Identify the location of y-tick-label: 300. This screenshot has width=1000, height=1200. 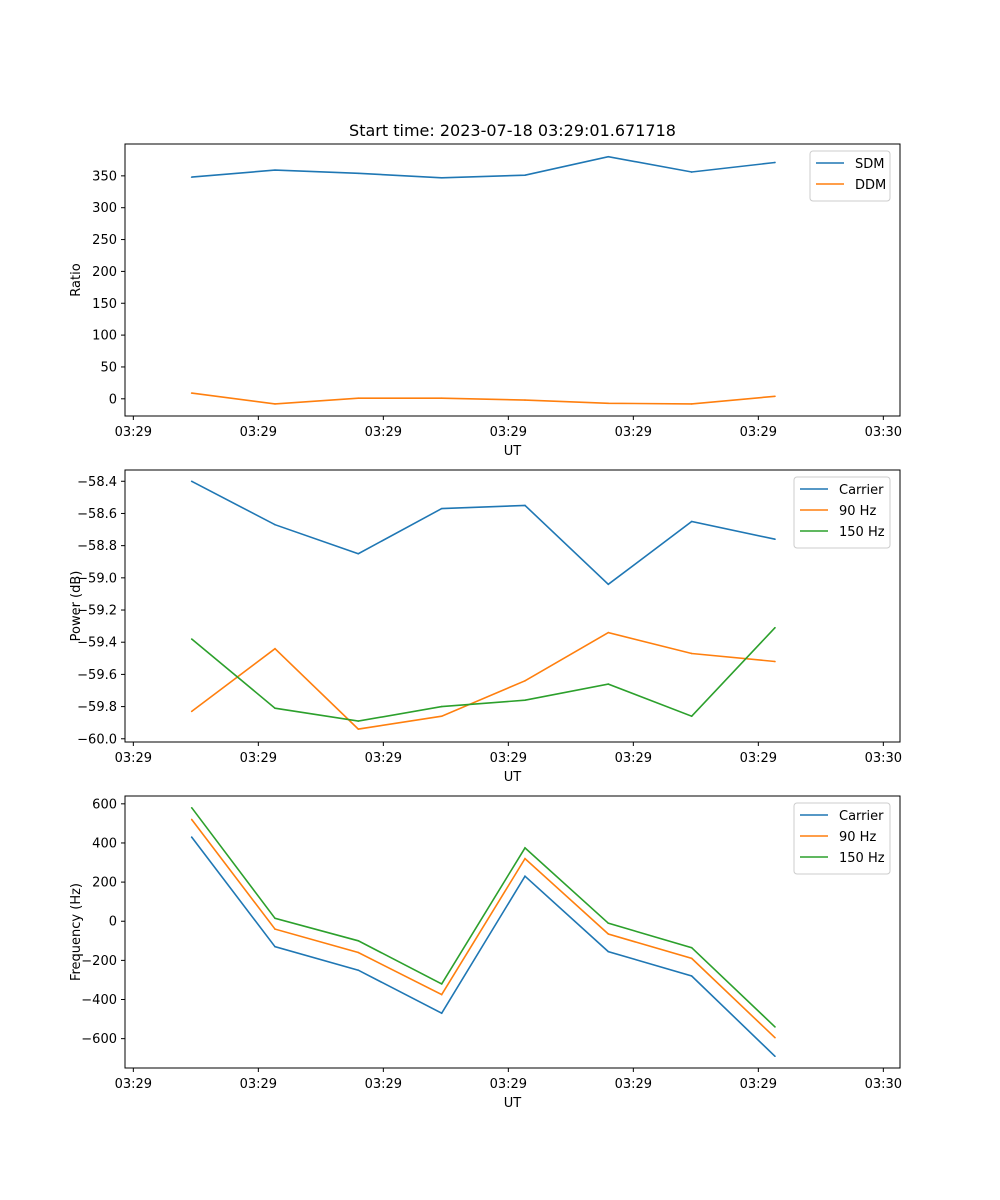
(104, 208).